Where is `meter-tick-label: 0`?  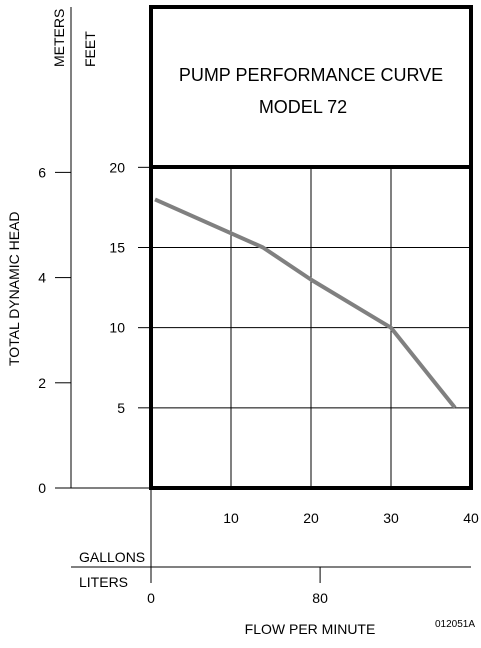
meter-tick-label: 0 is located at coordinates (42, 488).